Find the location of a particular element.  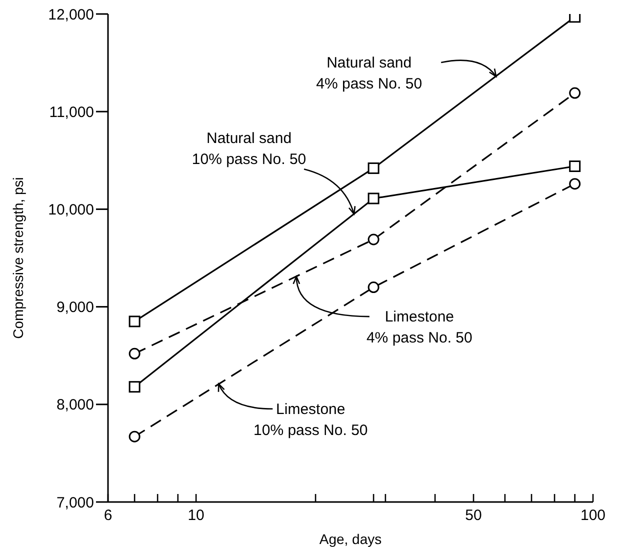

y-tick-label: 7,000 is located at coordinates (75, 503).